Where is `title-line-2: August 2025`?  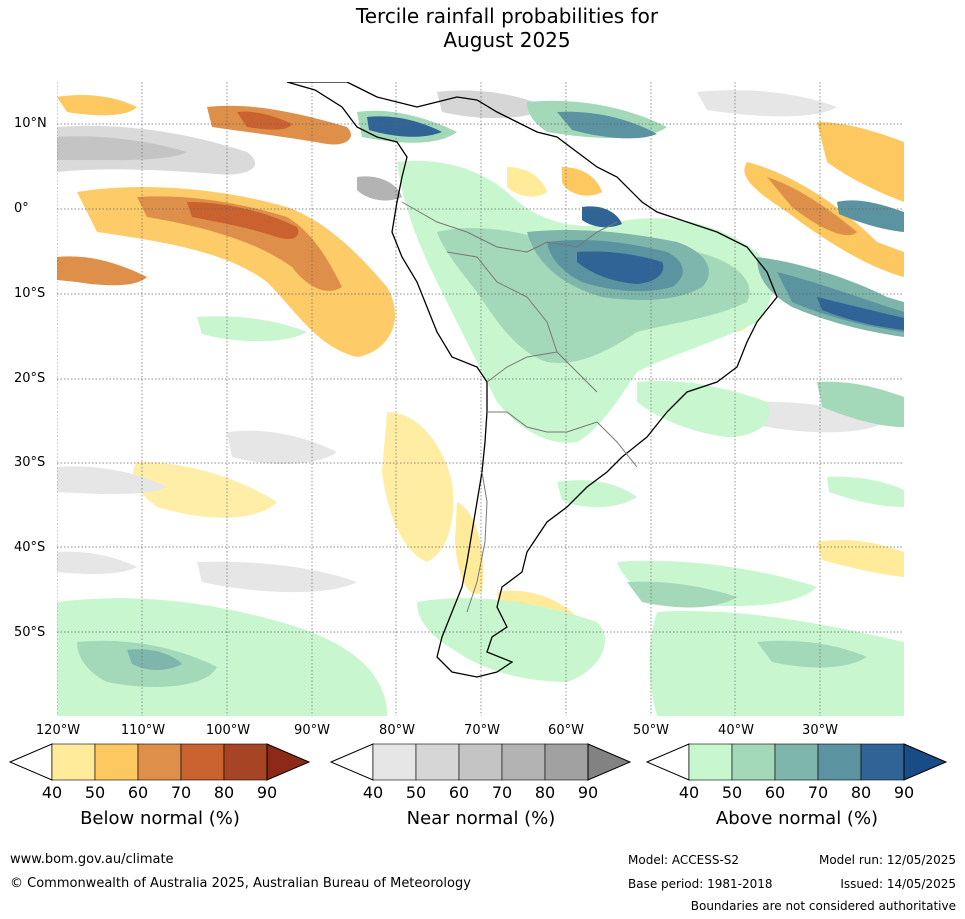
title-line-2: August 2025 is located at coordinates (507, 40).